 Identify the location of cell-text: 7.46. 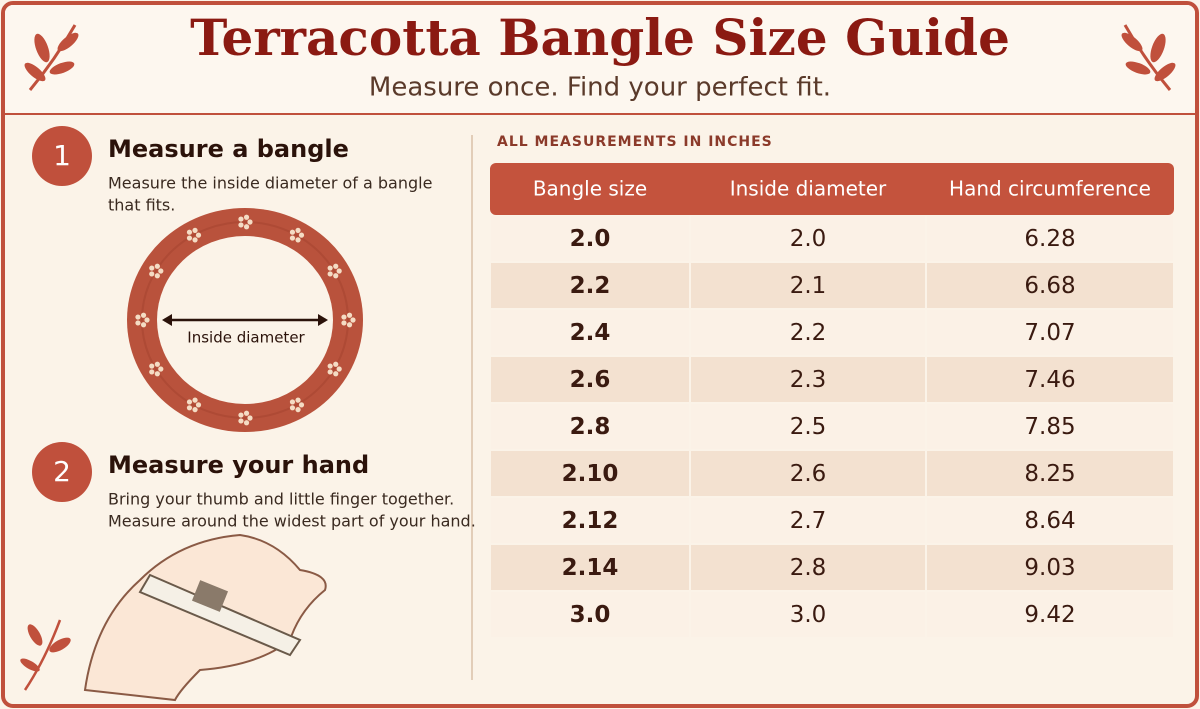
(1049, 380).